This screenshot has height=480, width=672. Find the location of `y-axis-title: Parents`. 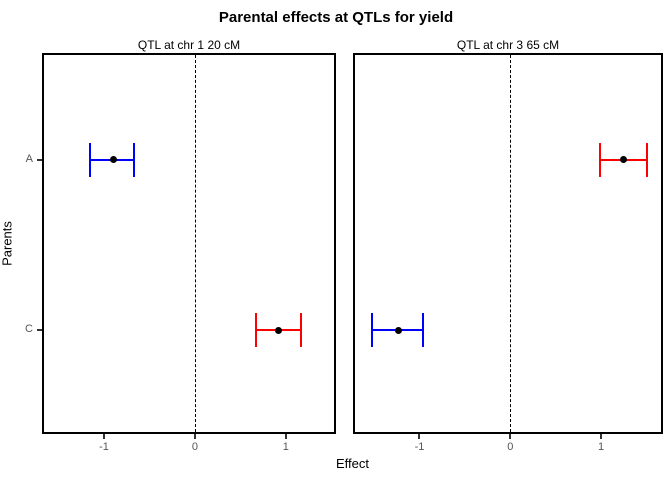

y-axis-title: Parents is located at coordinates (7, 243).